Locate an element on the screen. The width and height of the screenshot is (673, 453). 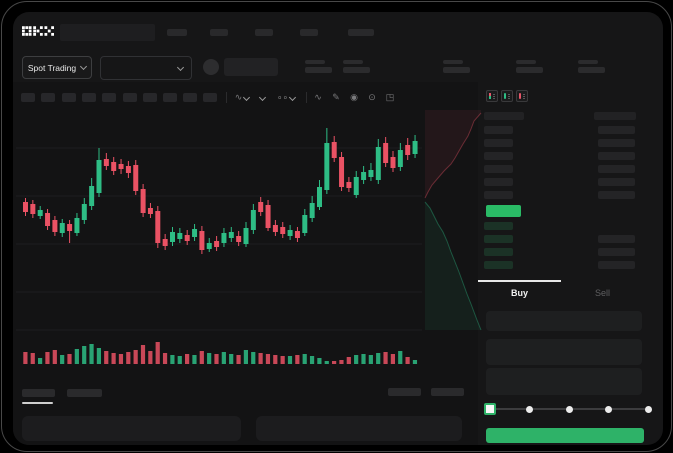
orderbook-bids-icon is located at coordinates (507, 96).